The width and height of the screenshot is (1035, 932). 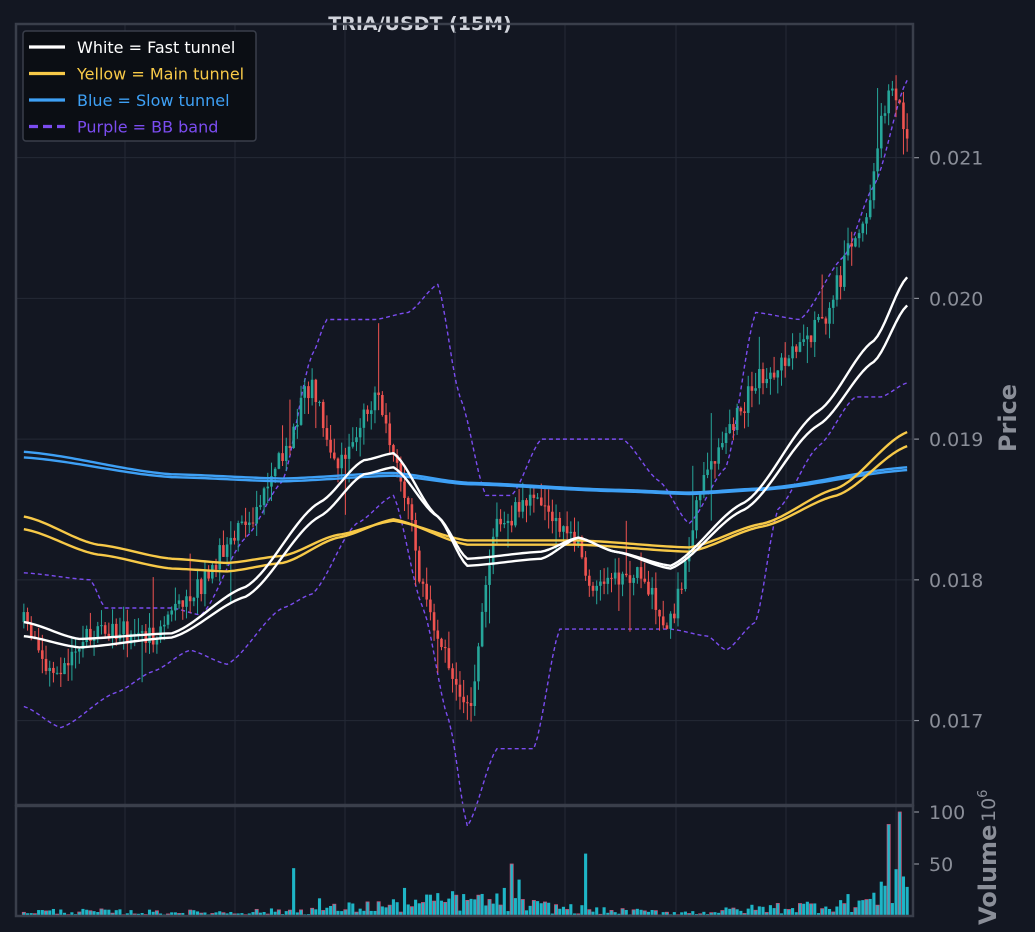 I want to click on slow-tunnel-line, so click(x=465, y=476).